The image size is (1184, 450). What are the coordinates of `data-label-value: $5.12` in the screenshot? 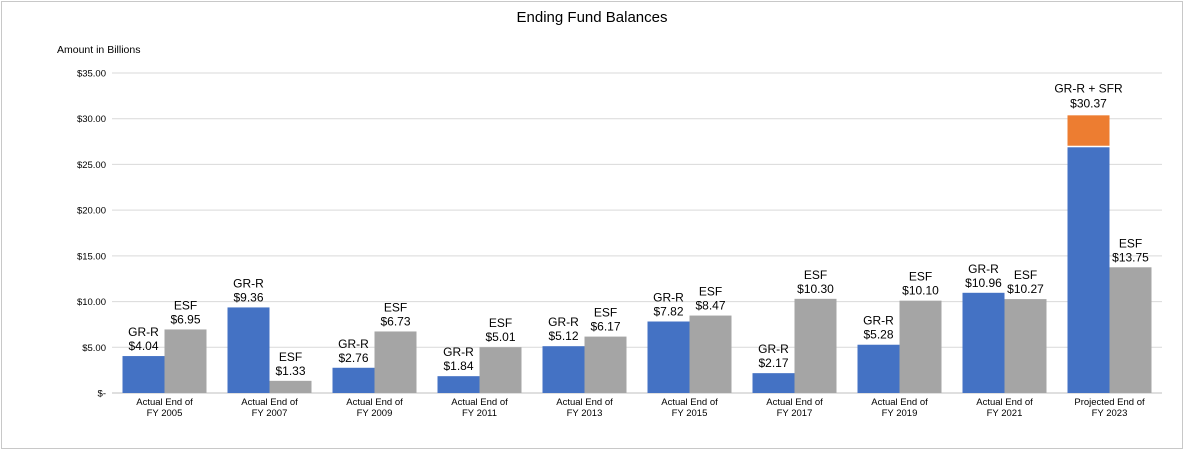 It's located at (563, 336).